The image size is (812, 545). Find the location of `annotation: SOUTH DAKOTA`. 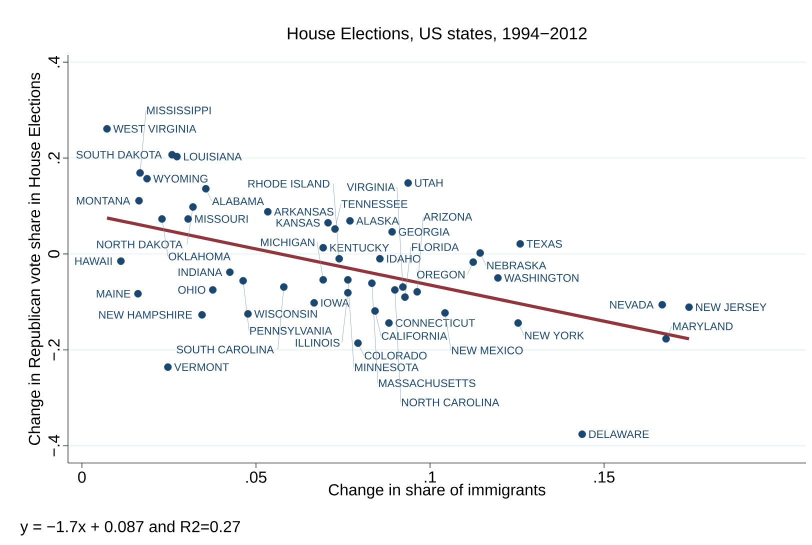

annotation: SOUTH DAKOTA is located at coordinates (119, 154).